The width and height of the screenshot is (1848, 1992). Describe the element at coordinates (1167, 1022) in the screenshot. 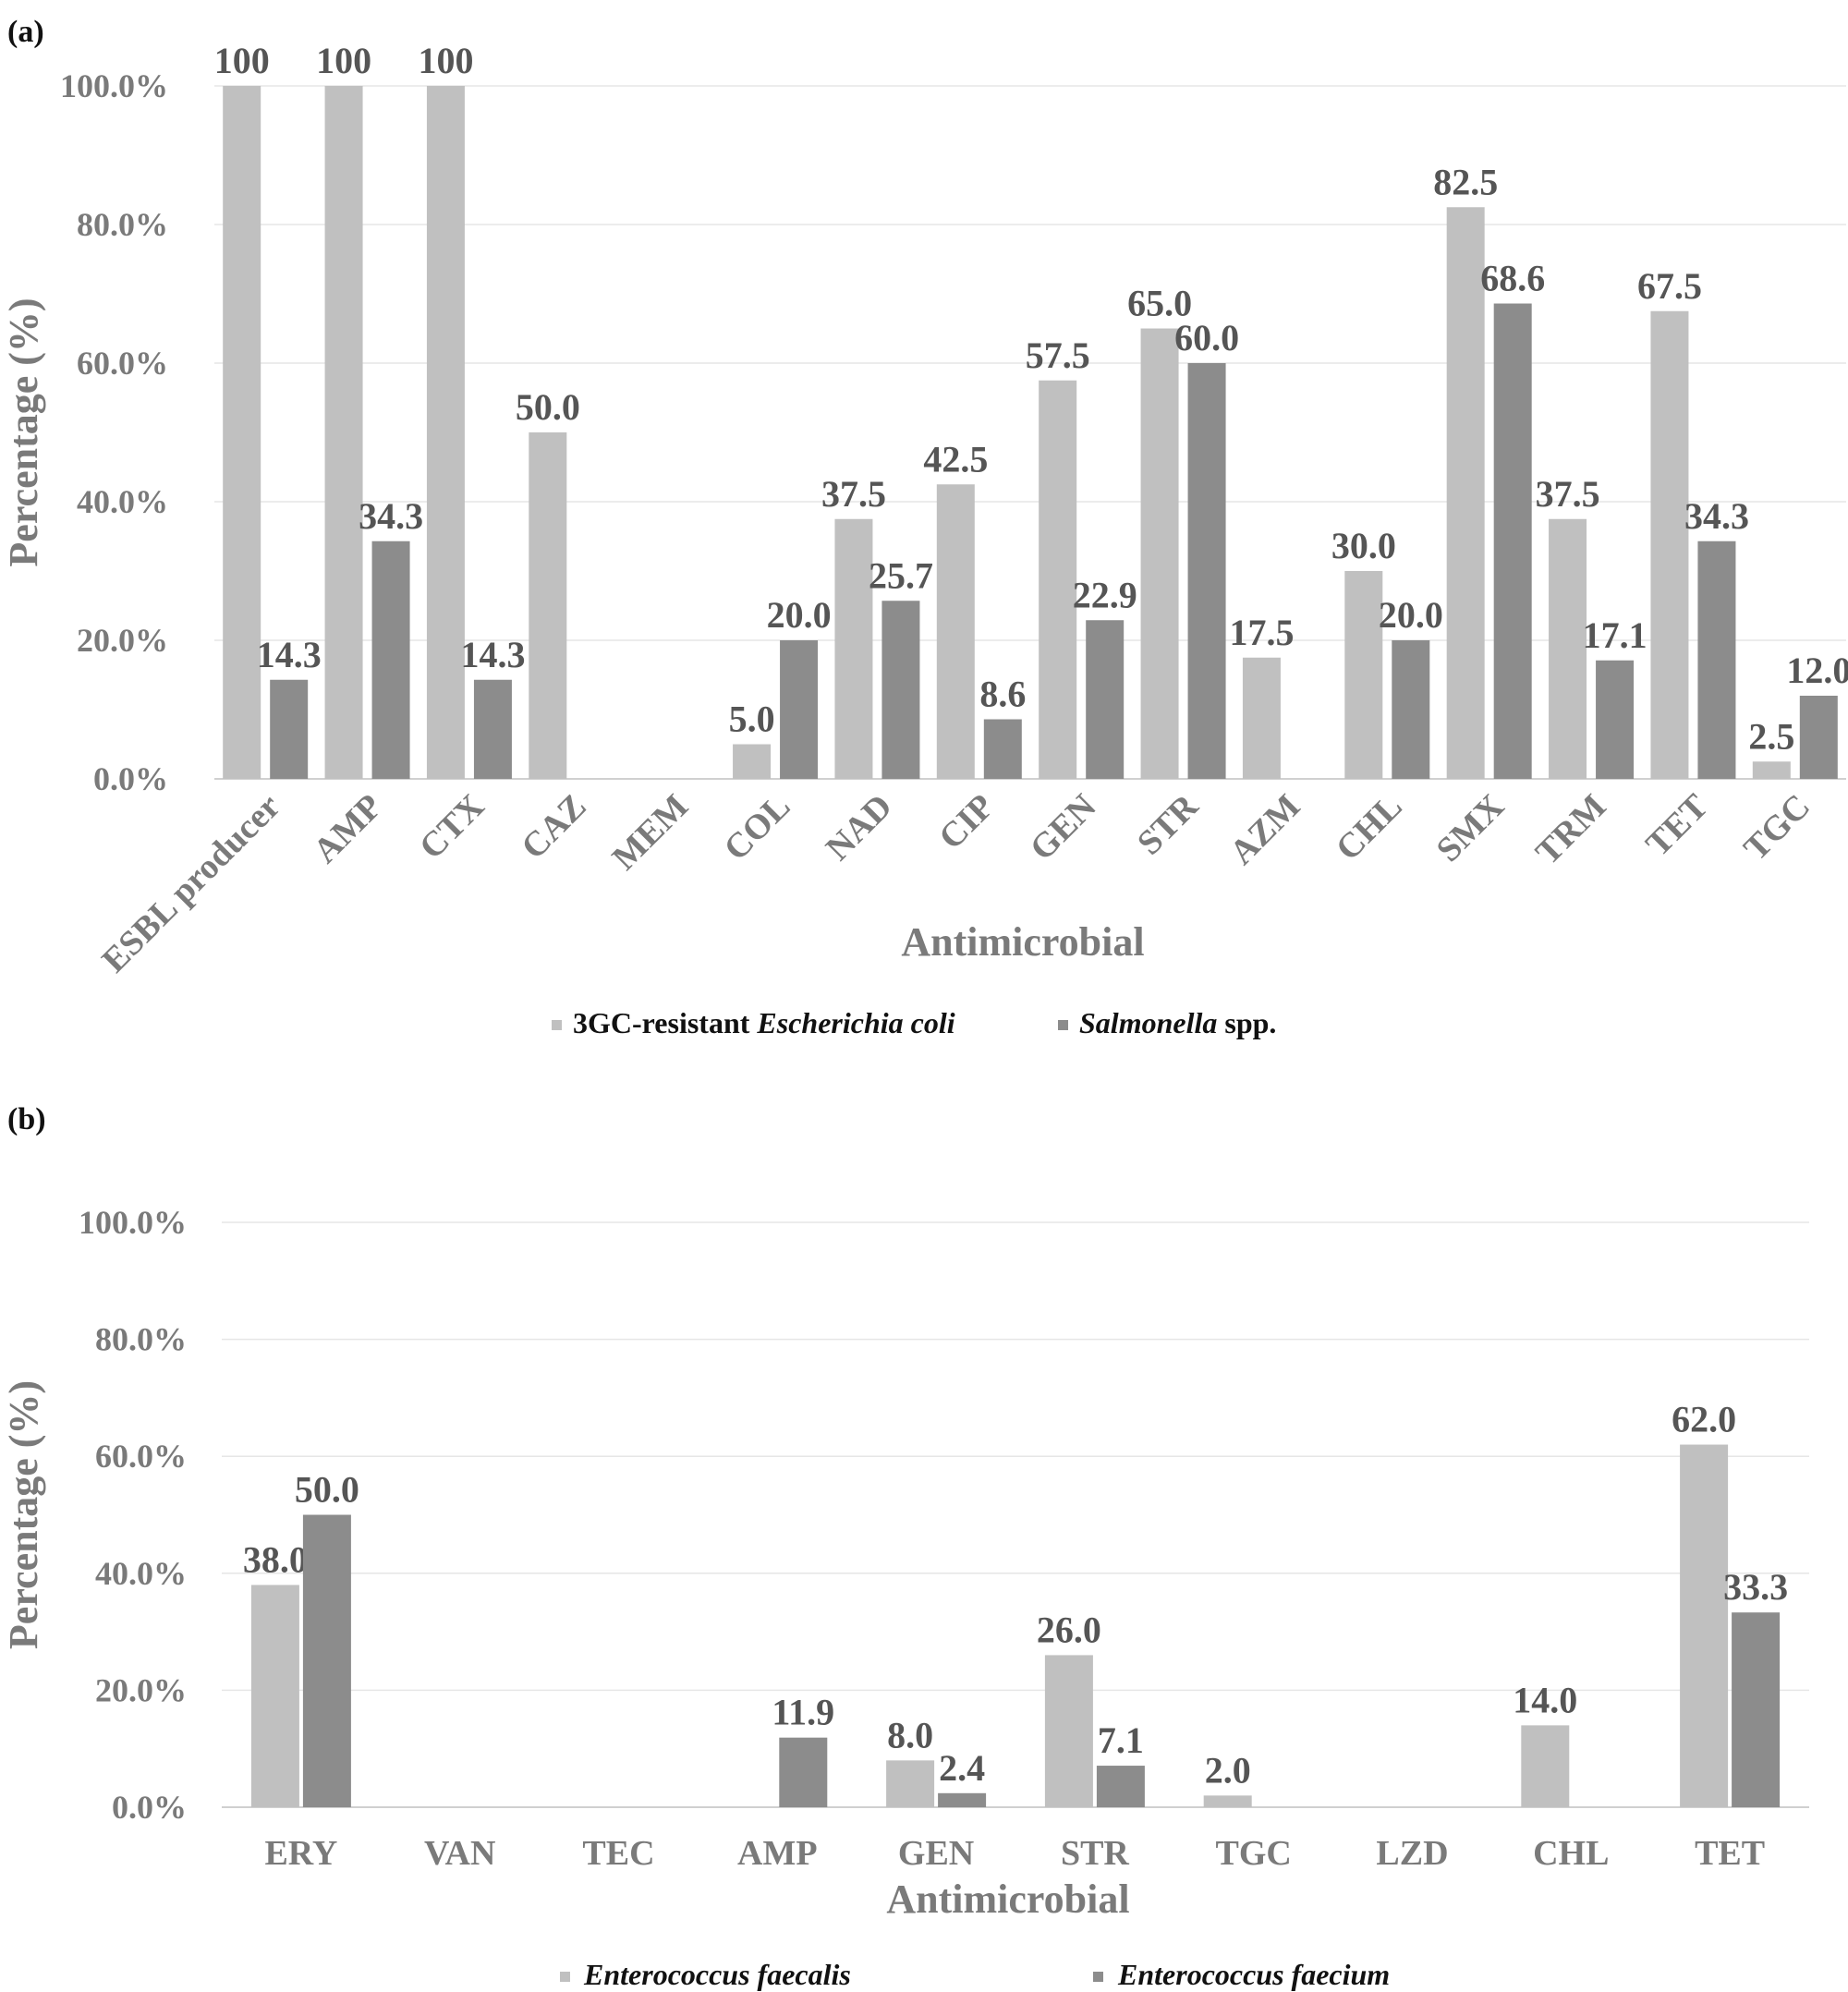

I see `legend-item: Salmonella spp.` at that location.